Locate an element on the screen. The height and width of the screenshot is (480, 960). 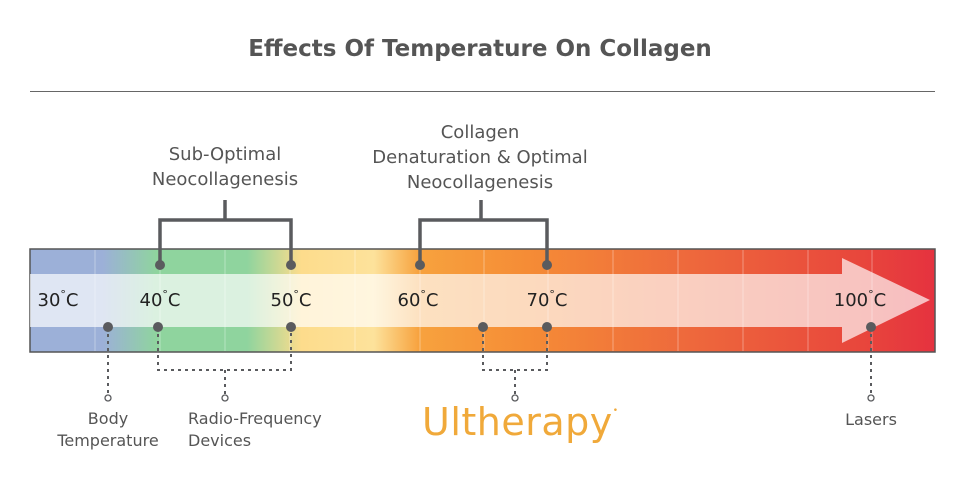
lasers-label: Lasers is located at coordinates (871, 419).